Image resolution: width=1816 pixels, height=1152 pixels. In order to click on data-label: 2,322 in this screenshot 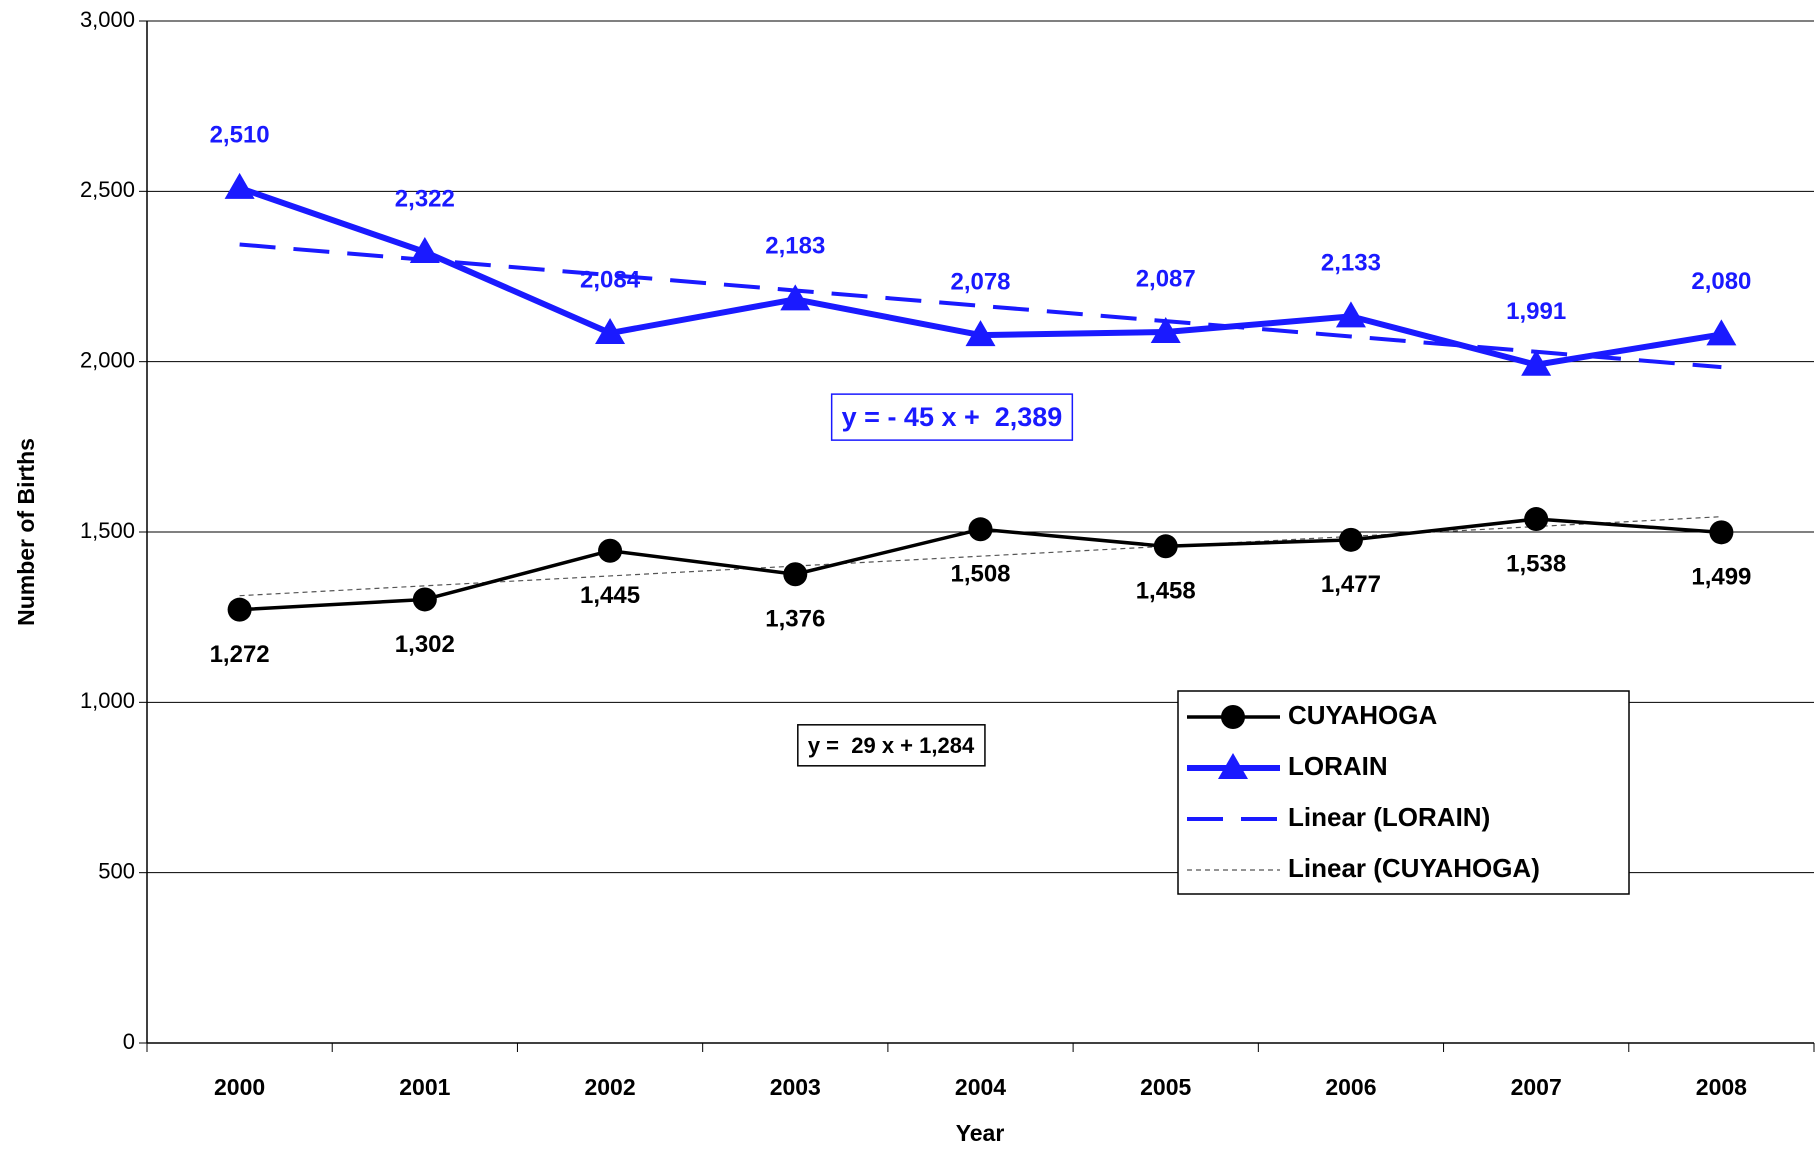, I will do `click(425, 198)`.